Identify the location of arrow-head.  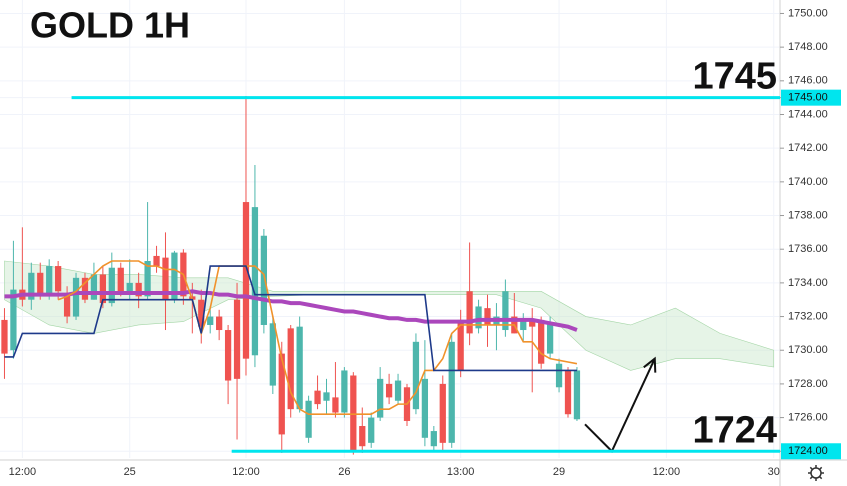
(650, 364).